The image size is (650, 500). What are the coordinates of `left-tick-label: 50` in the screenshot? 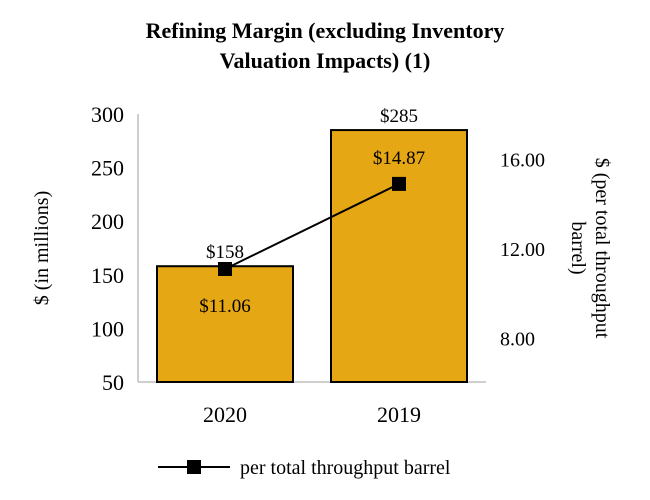 It's located at (113, 382).